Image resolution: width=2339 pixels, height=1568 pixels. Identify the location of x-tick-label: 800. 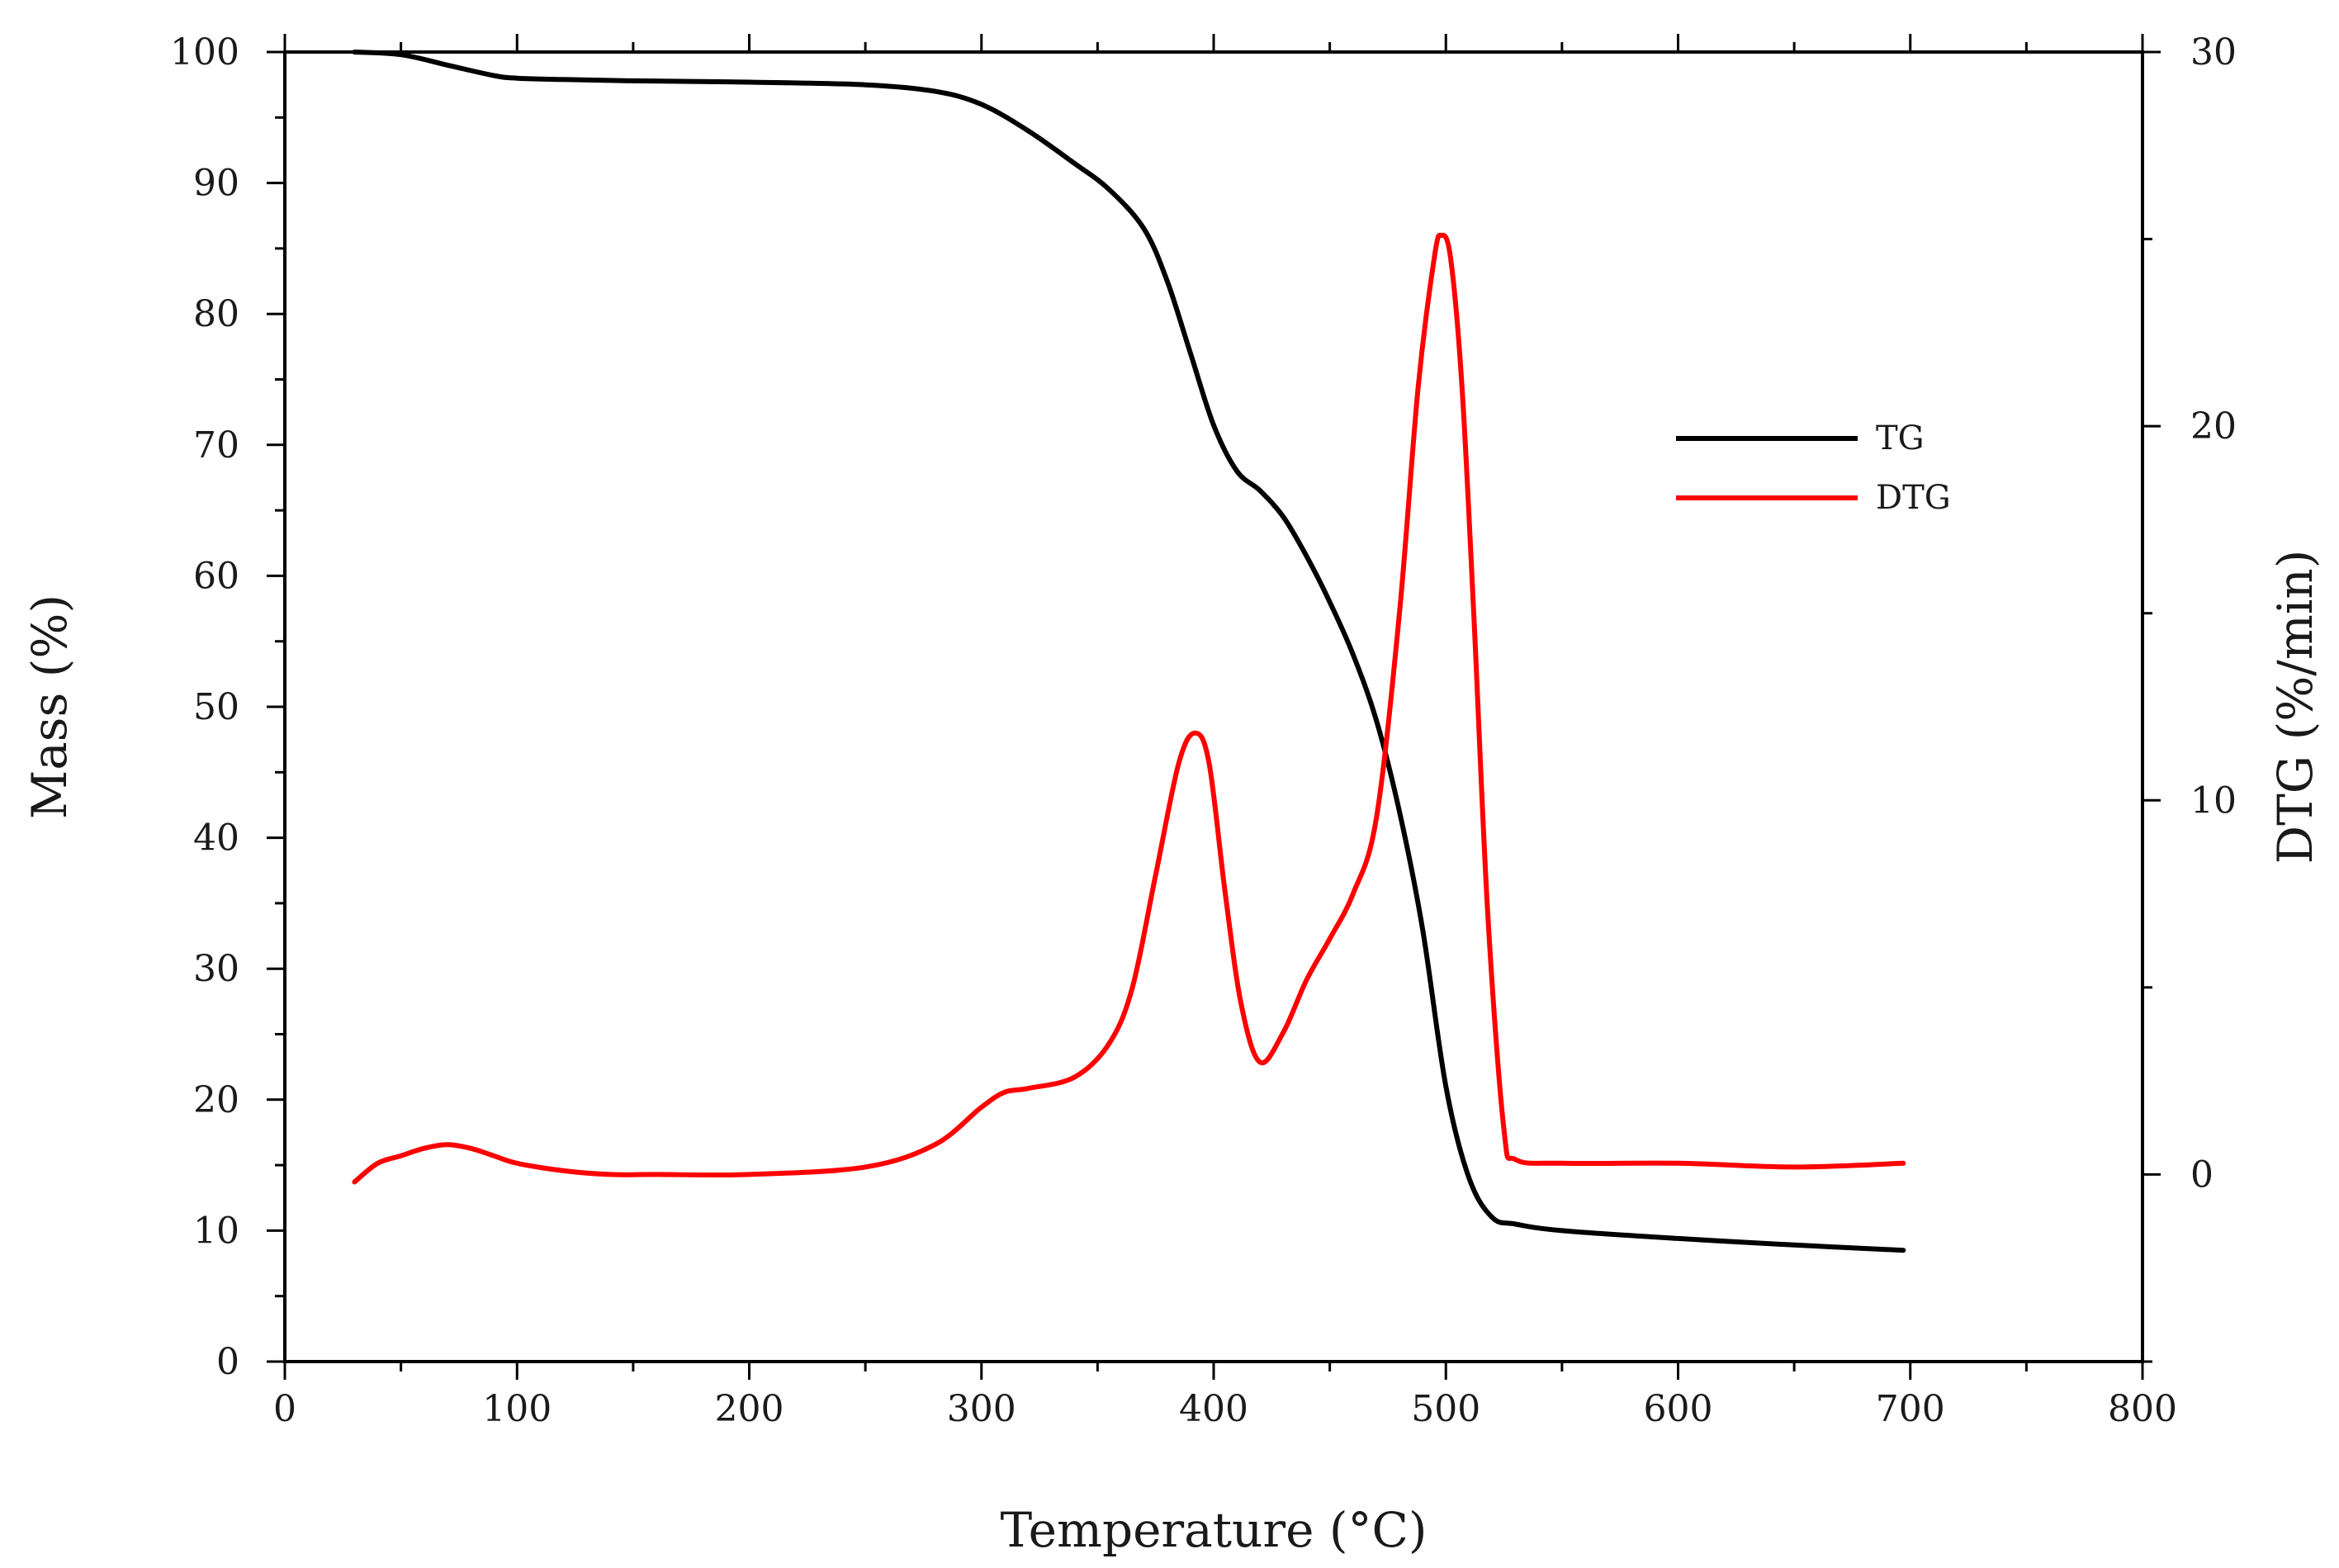
(2143, 1409).